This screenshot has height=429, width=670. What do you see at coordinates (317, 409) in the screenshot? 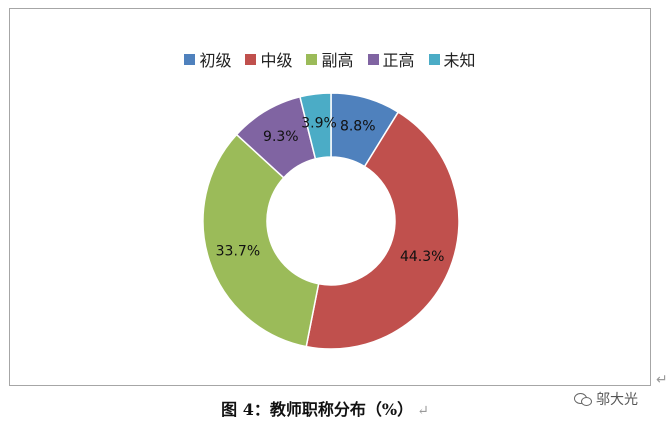
I see `figure-caption-text: 图 4：教师职称分布（%）` at bounding box center [317, 409].